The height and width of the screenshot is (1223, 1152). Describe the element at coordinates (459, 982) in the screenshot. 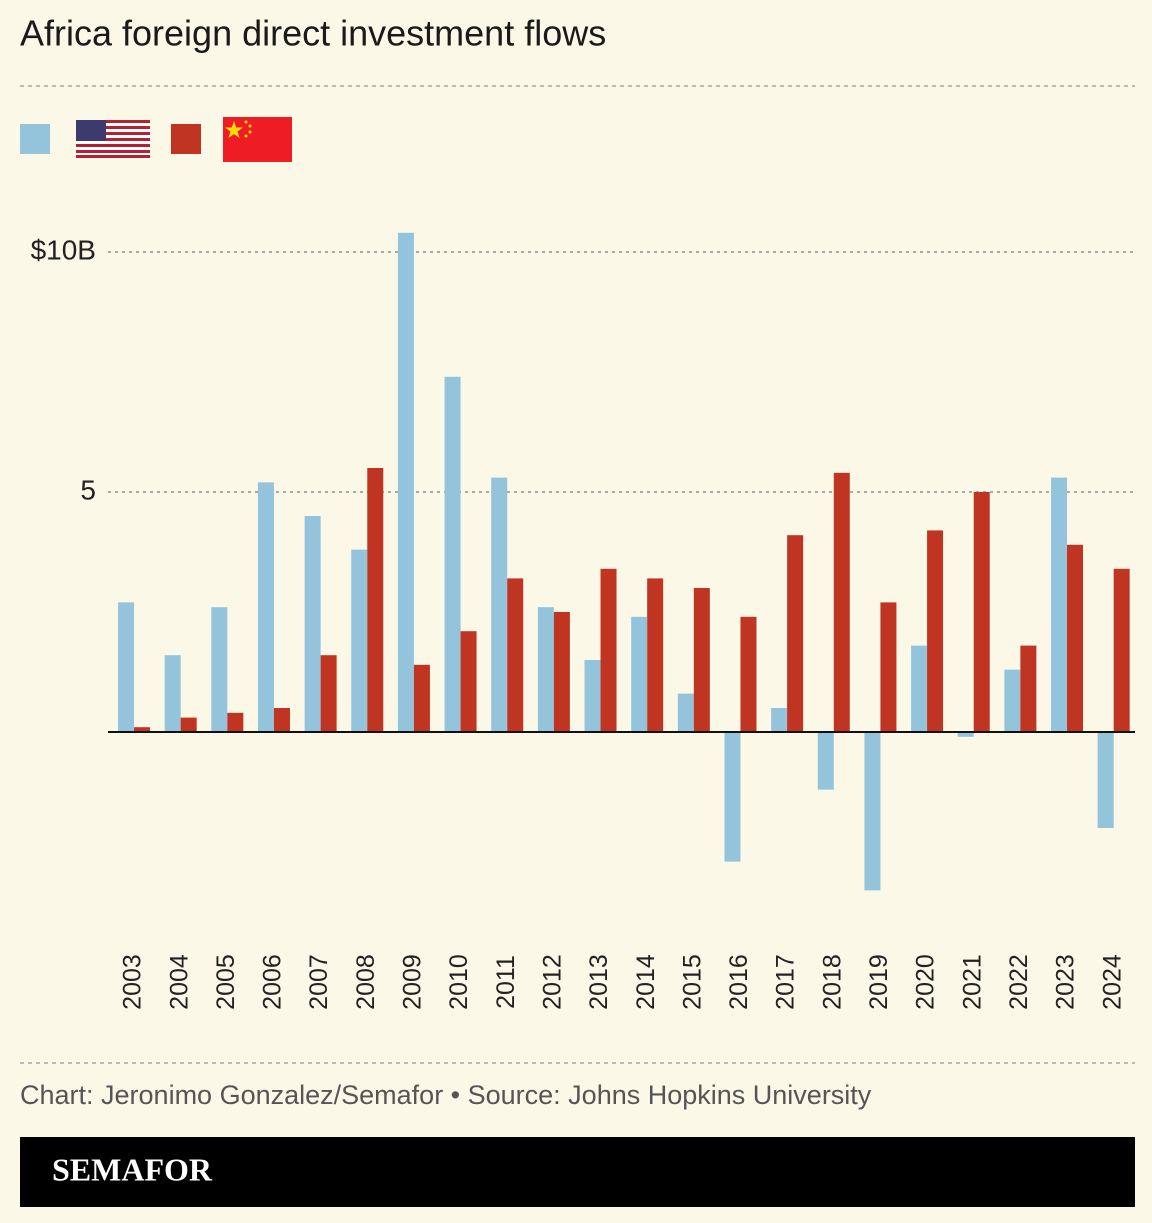

I see `x-tick-label: 2010` at that location.